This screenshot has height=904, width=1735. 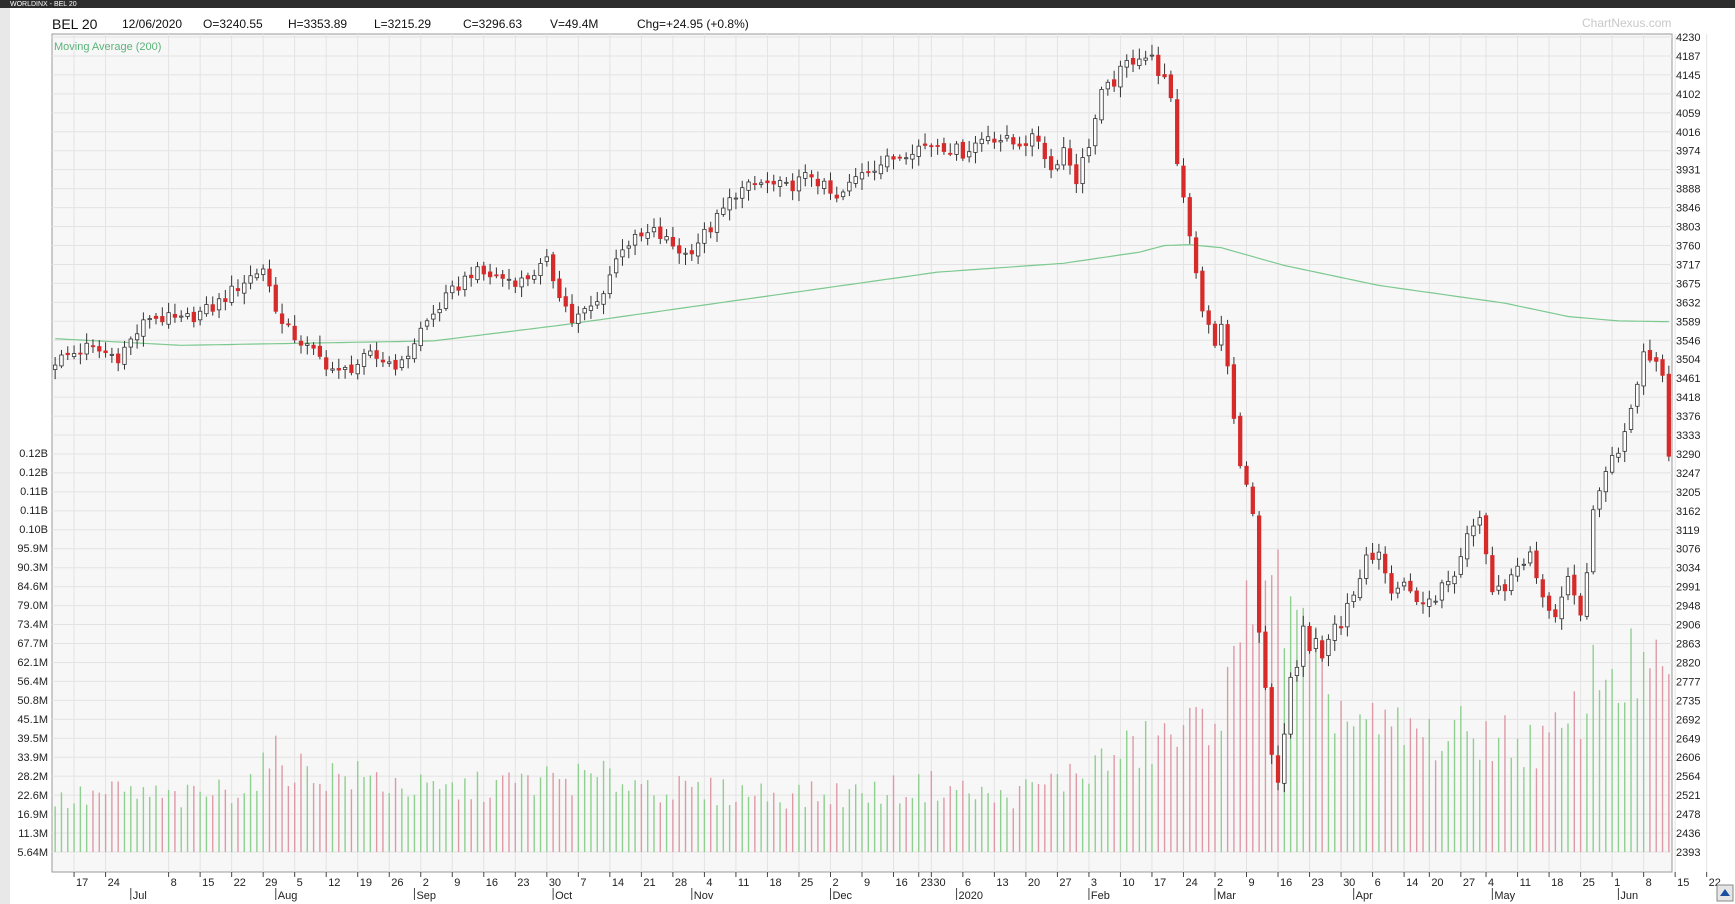 I want to click on price-tick-label: 3931, so click(x=1688, y=171).